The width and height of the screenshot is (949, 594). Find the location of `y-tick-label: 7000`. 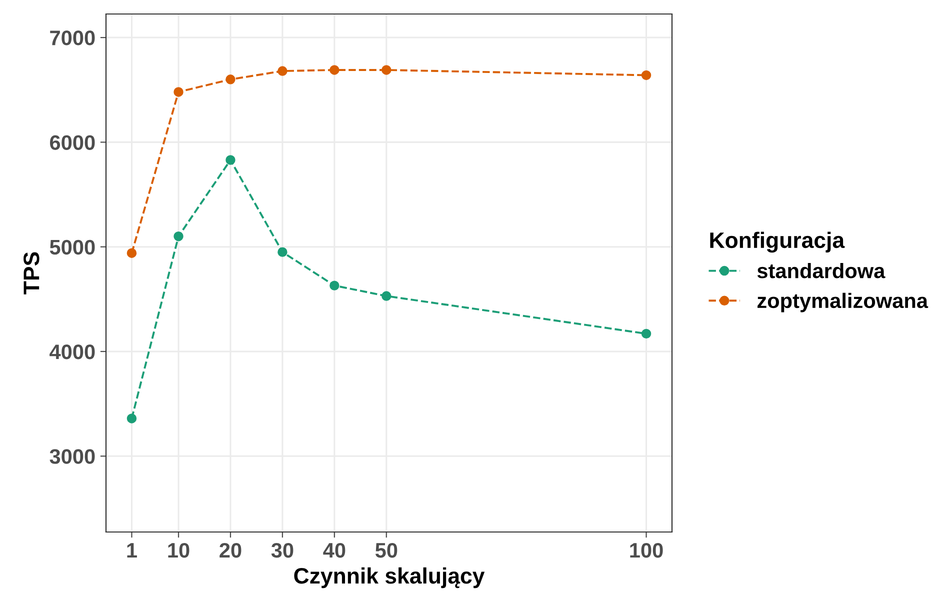

y-tick-label: 7000 is located at coordinates (72, 38).